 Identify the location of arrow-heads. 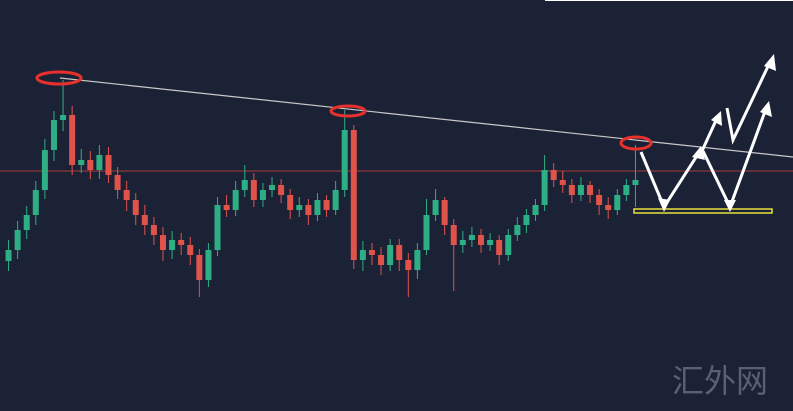
(717, 133).